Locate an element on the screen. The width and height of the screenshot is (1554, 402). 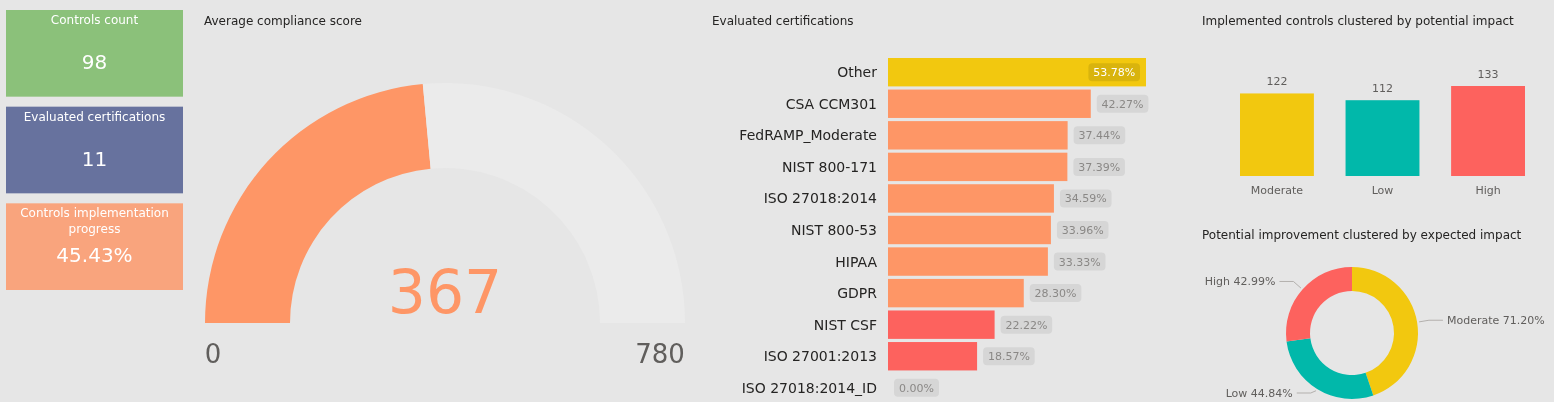
data-label: 37.39% is located at coordinates (1099, 167).